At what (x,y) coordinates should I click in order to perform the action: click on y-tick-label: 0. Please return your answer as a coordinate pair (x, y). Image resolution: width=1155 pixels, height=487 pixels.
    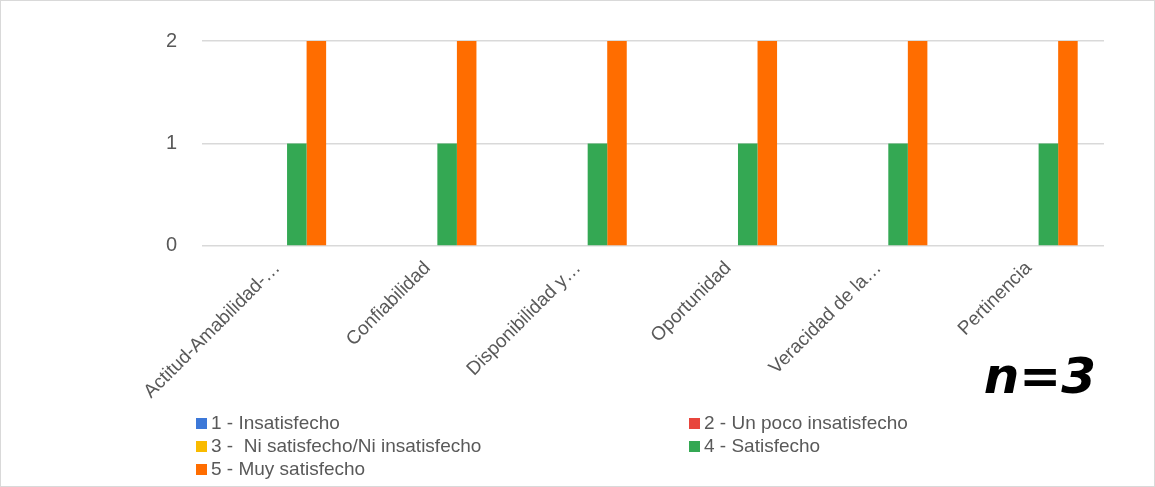
    Looking at the image, I should click on (172, 244).